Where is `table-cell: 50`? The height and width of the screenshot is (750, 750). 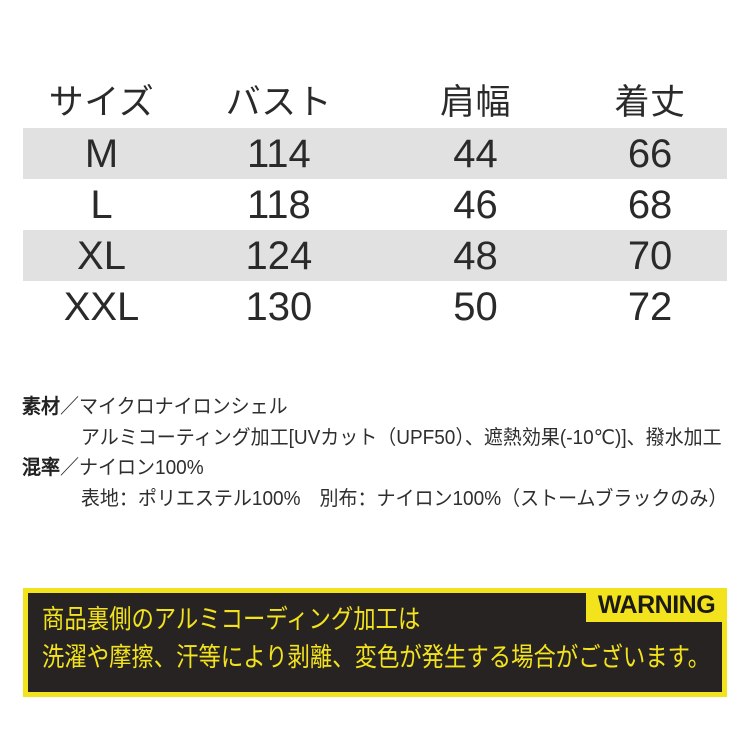
table-cell: 50 is located at coordinates (475, 306).